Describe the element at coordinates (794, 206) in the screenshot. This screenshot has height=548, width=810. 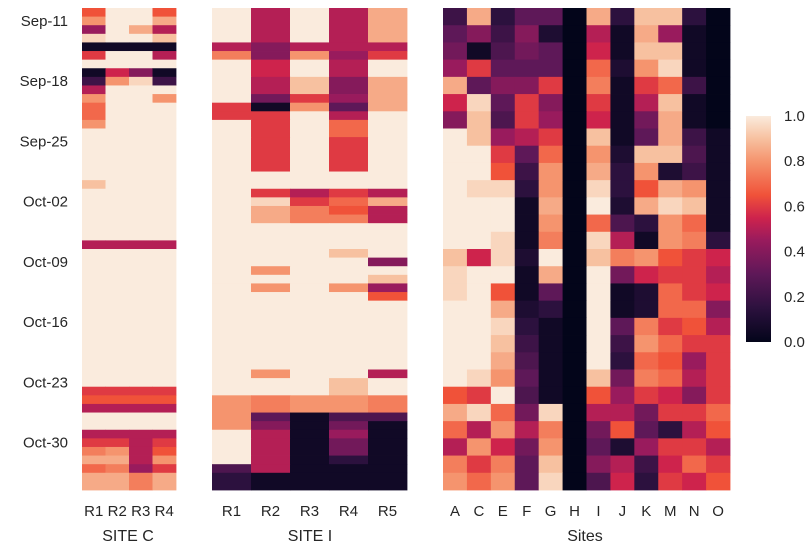
I see `colorbar-tick-0-6: 0.6` at that location.